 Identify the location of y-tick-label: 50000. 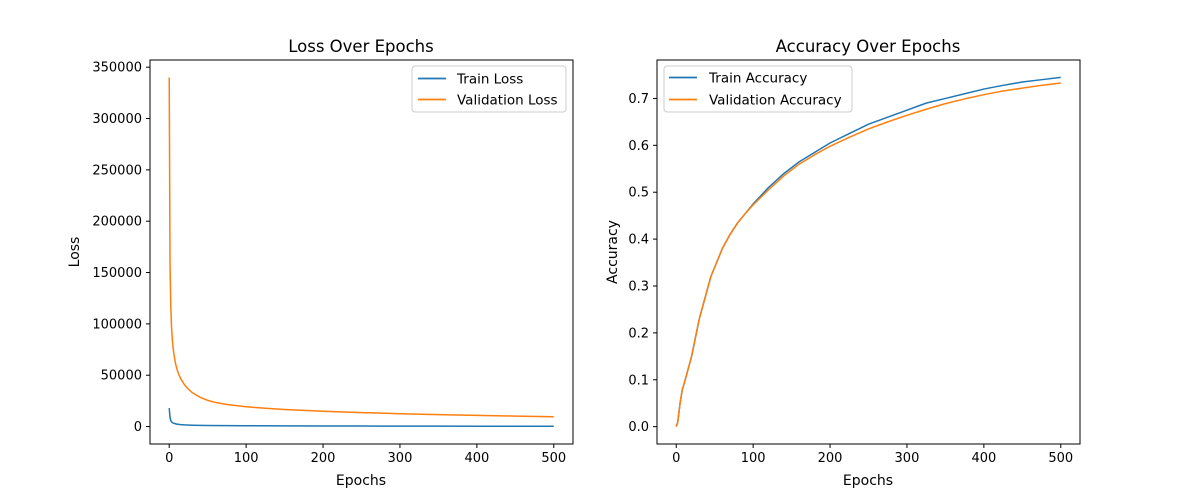
(121, 376).